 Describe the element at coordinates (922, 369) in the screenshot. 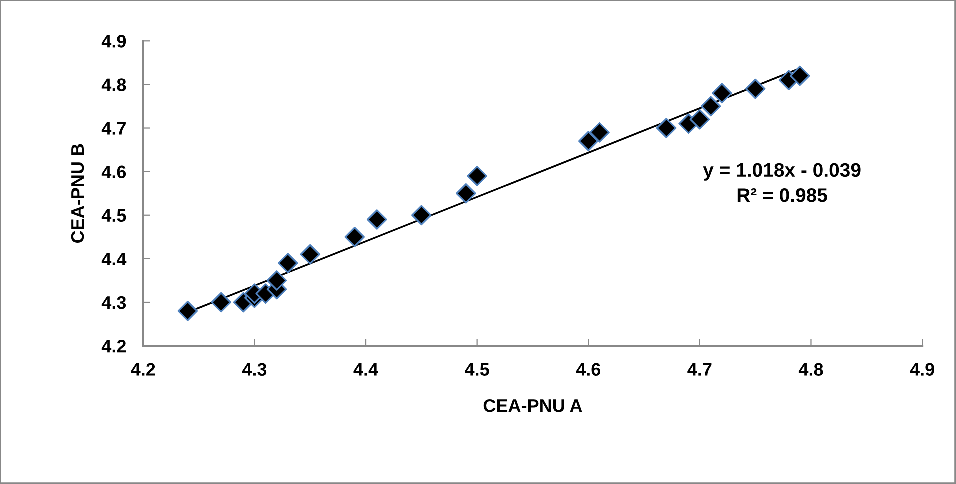

I see `x-tick-label: 4.9` at that location.